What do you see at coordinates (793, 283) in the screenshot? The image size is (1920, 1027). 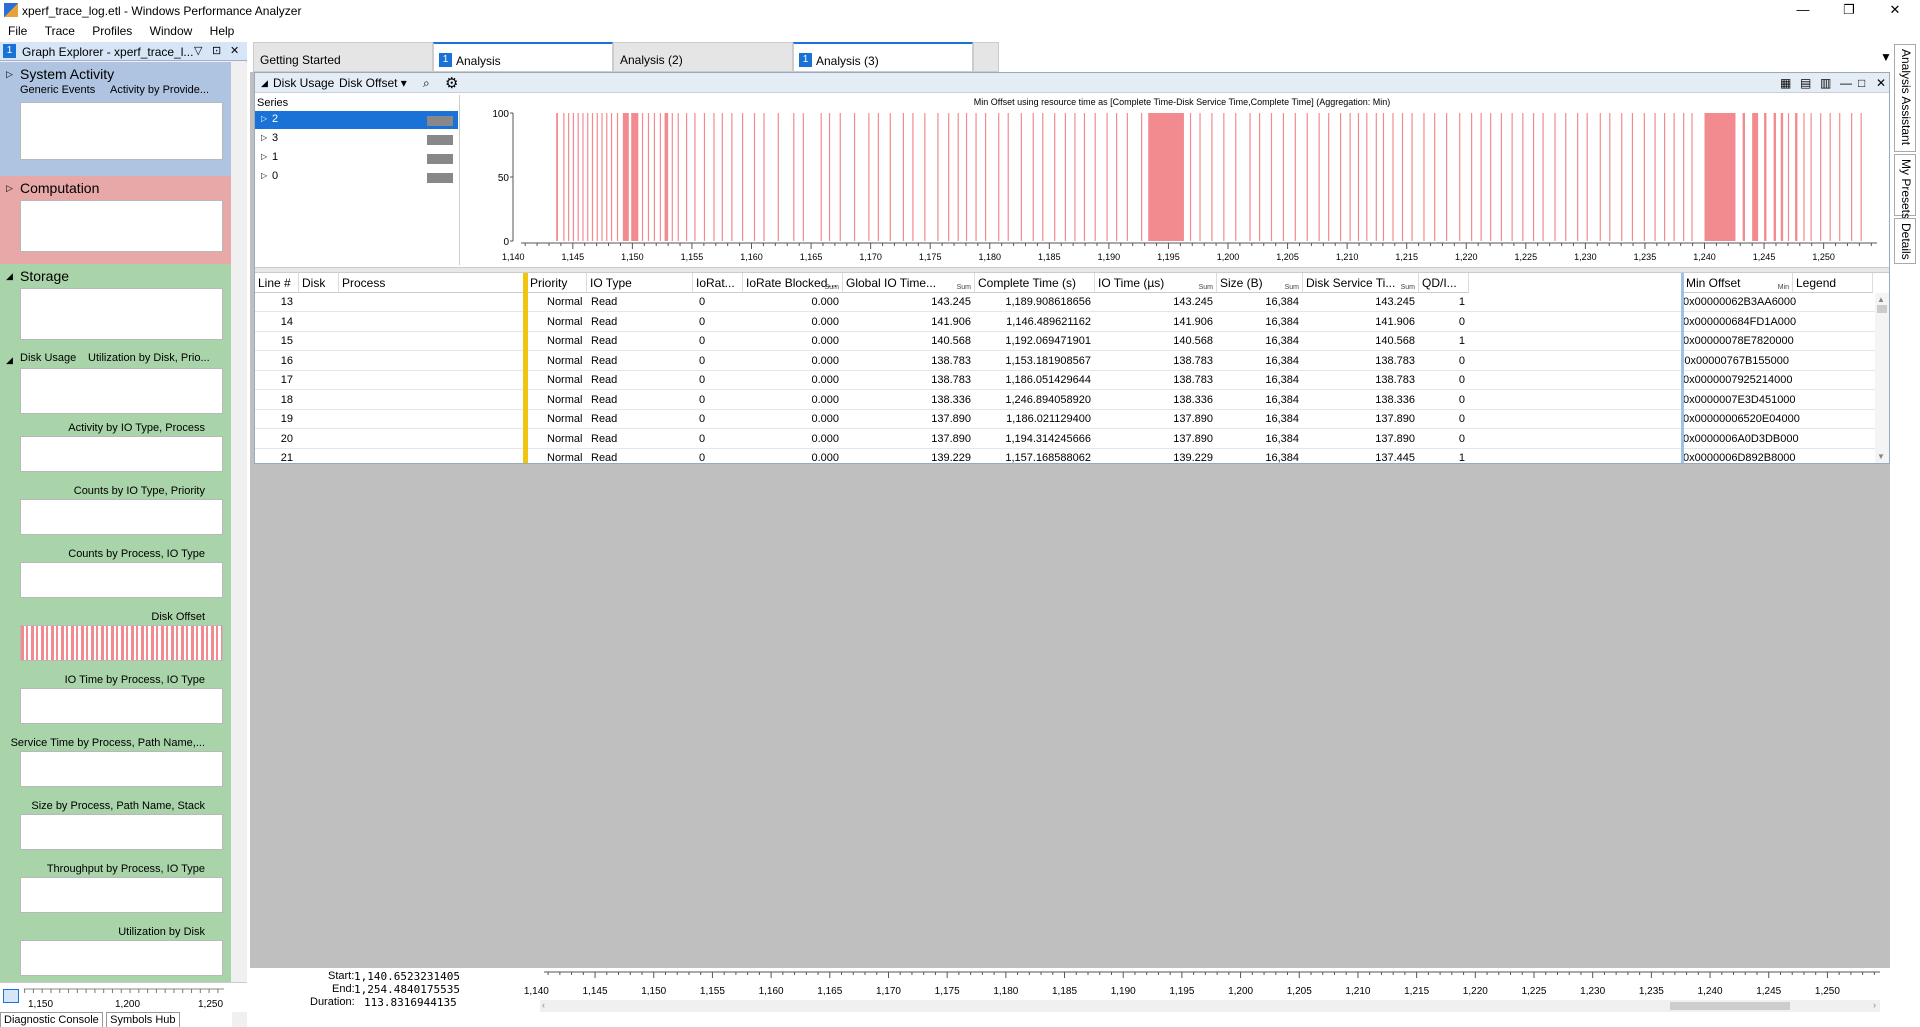 I see `column-header: IoRate Blocked... Sum` at bounding box center [793, 283].